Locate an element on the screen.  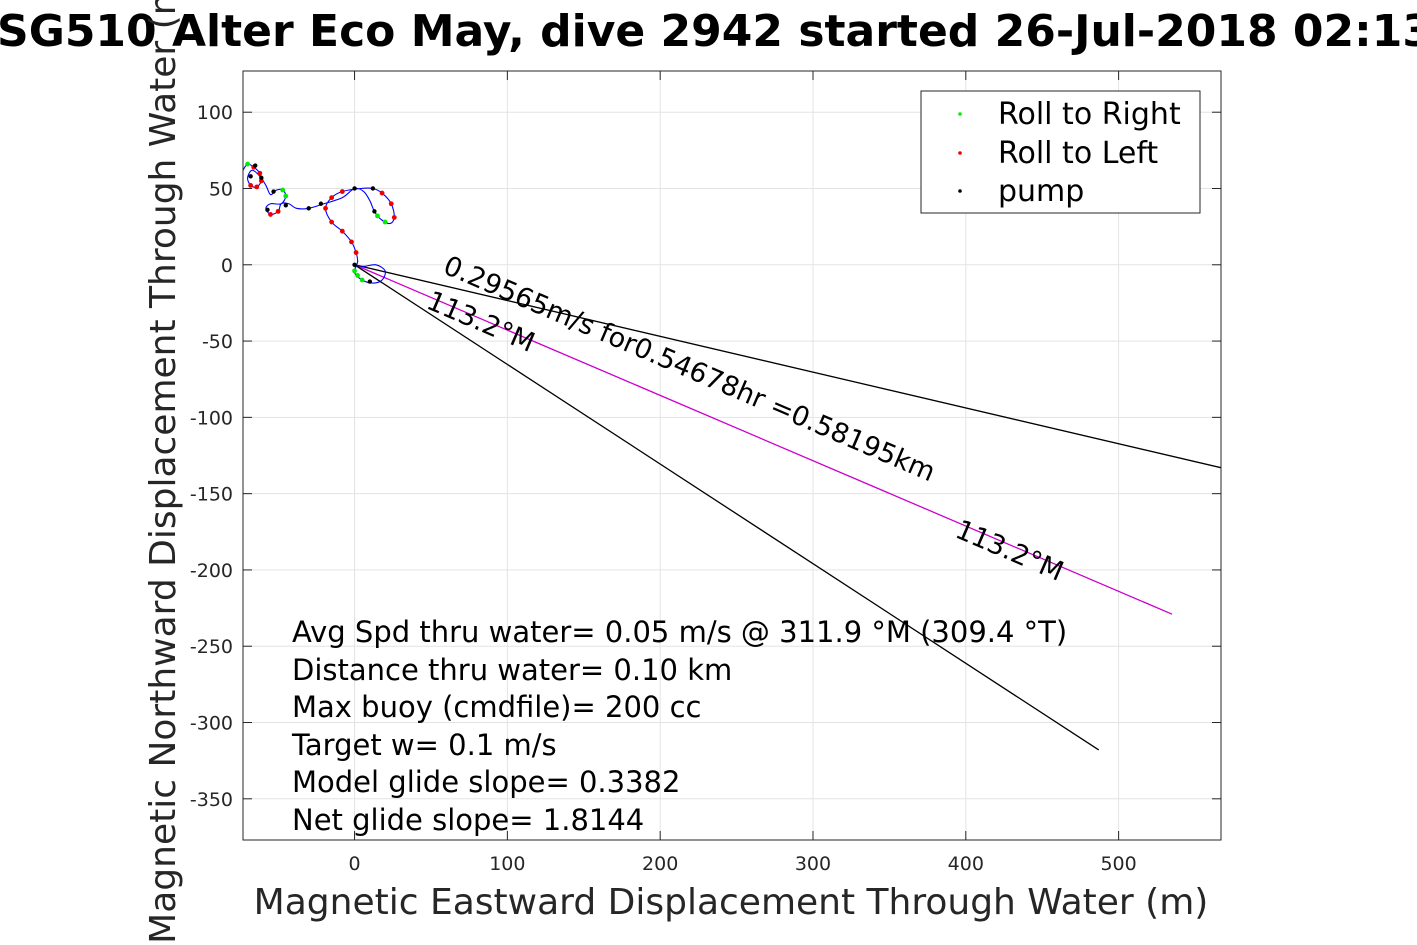
legend-swatch-pump is located at coordinates (960, 191).